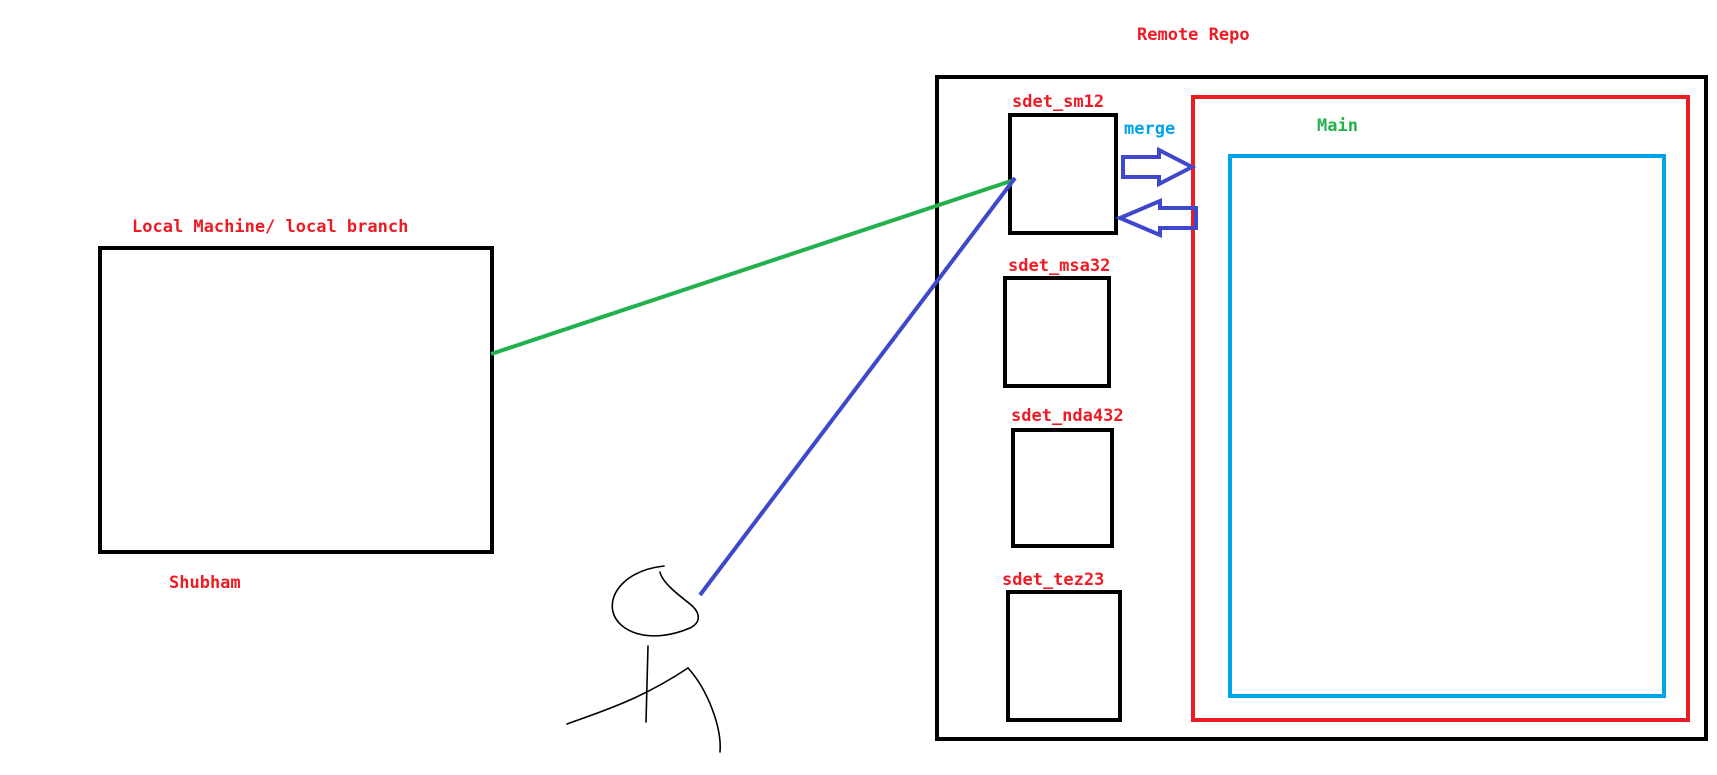 The width and height of the screenshot is (1717, 775). I want to click on person-to-branch-link, so click(857, 386).